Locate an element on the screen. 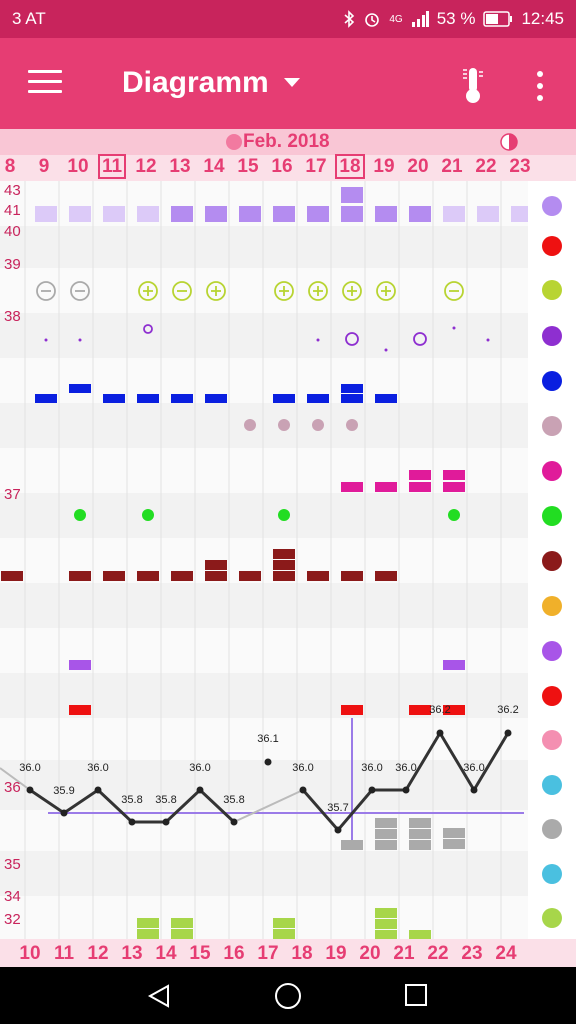 The width and height of the screenshot is (576, 1024). day-footer-13: 13 is located at coordinates (132, 953).